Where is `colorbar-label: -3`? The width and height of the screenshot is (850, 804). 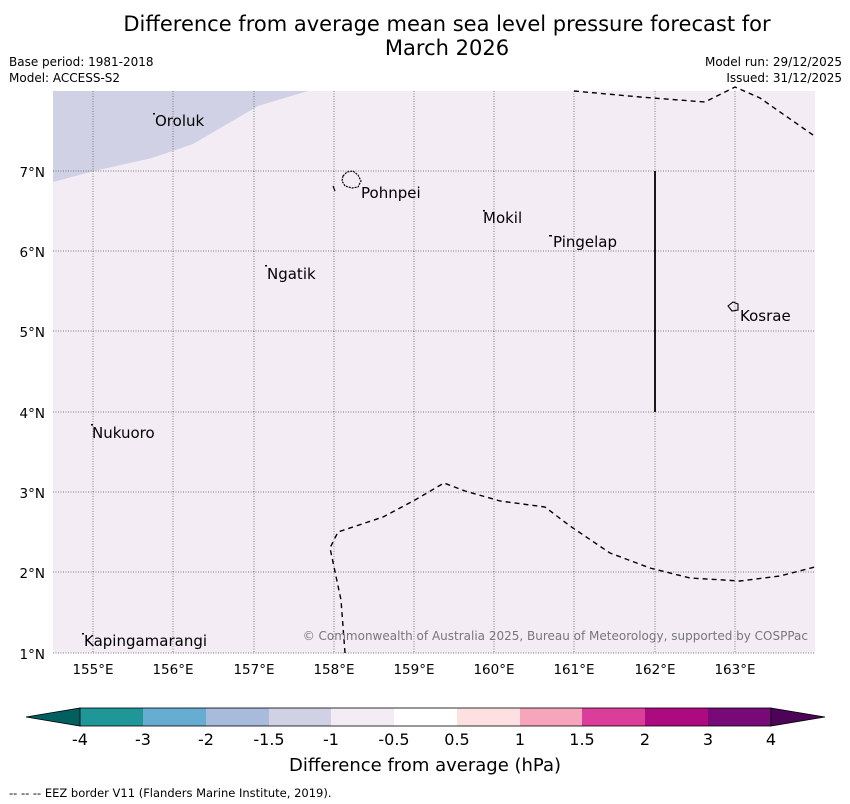 colorbar-label: -3 is located at coordinates (143, 739).